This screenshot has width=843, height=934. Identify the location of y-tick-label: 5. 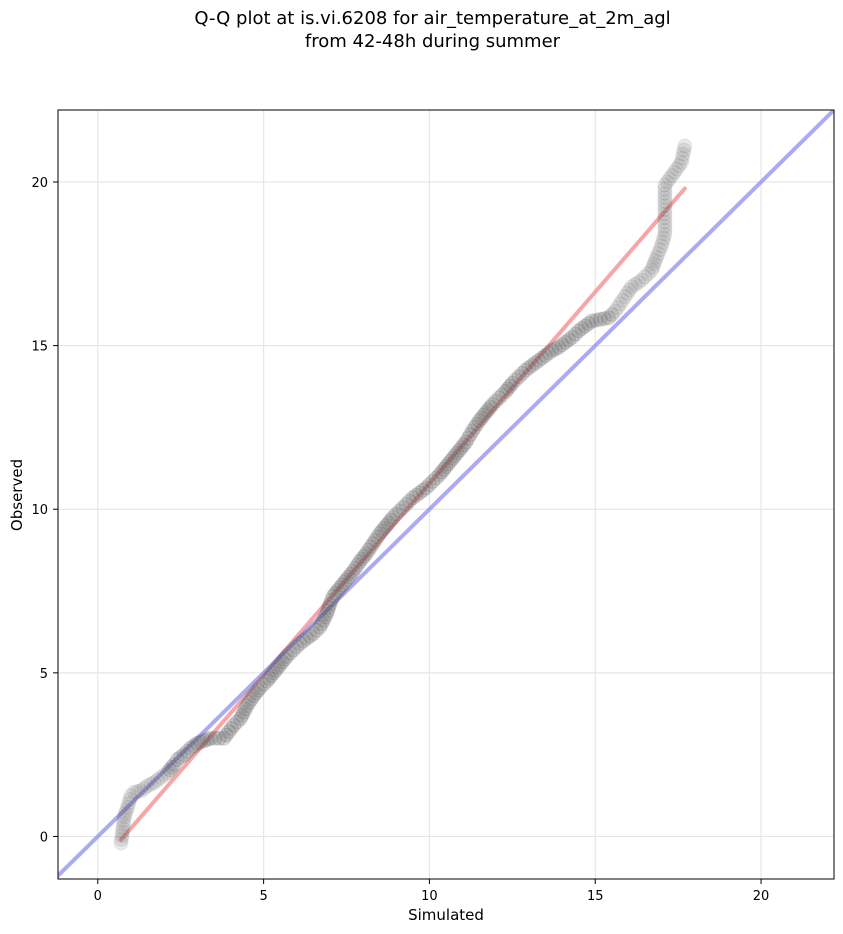
(44, 674).